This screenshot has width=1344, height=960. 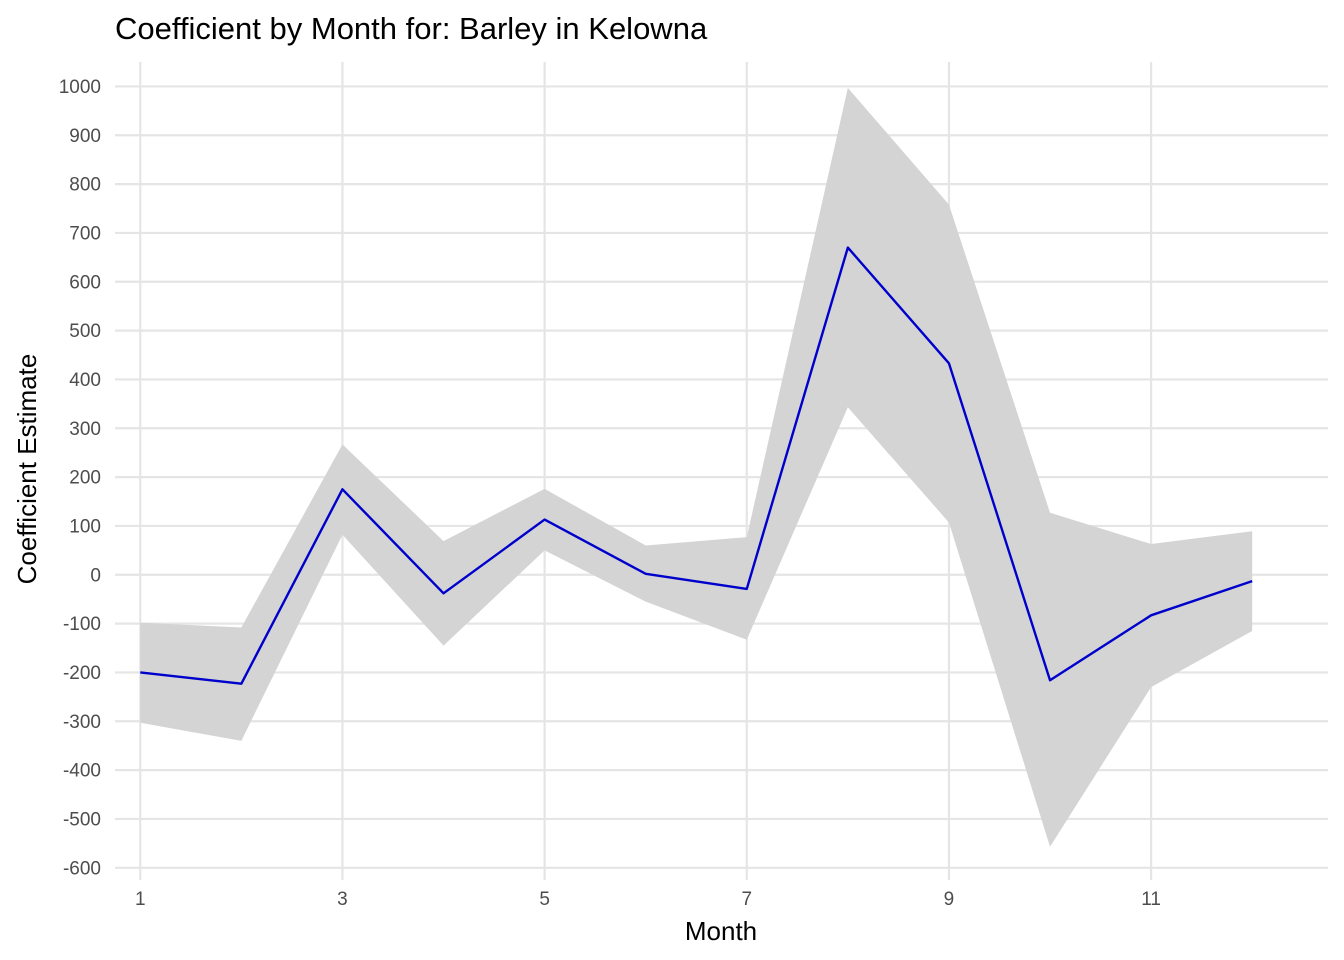 I want to click on x-tick-label-3: 3, so click(x=342, y=899).